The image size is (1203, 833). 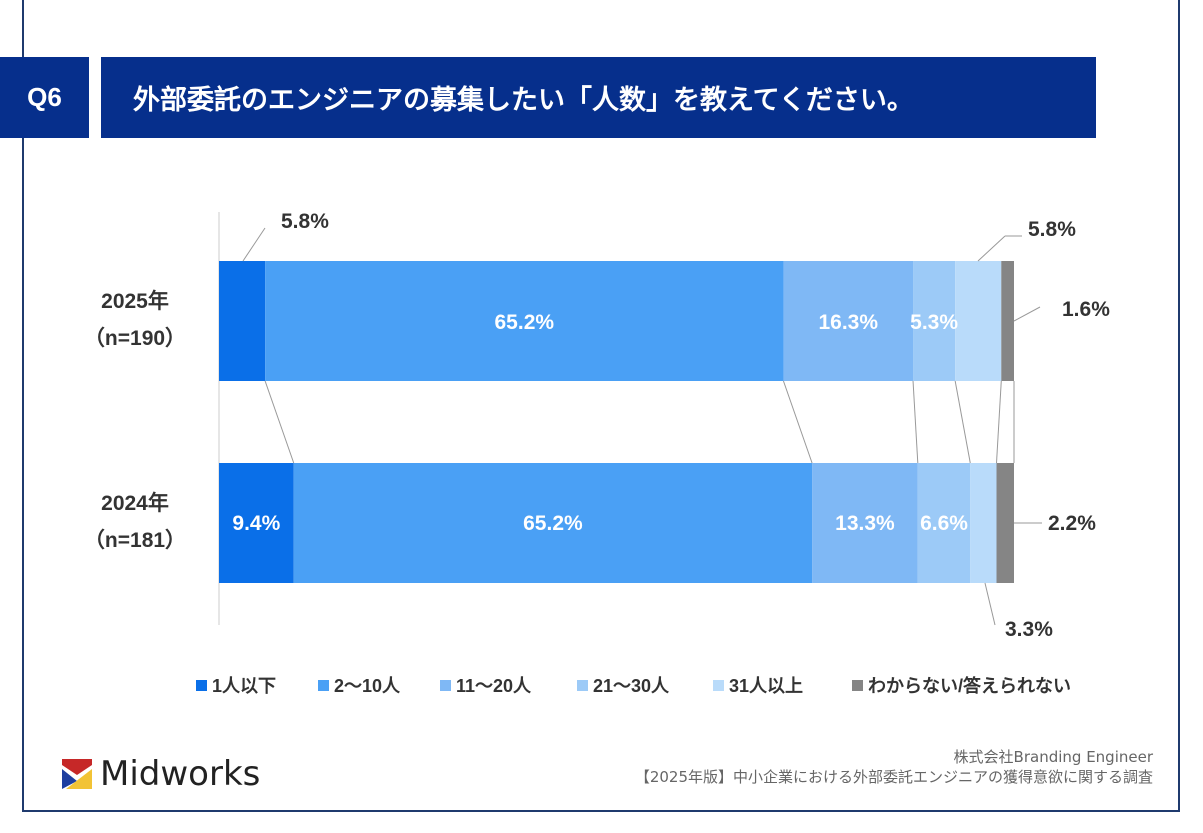 I want to click on data-label: 16.3%, so click(x=848, y=322).